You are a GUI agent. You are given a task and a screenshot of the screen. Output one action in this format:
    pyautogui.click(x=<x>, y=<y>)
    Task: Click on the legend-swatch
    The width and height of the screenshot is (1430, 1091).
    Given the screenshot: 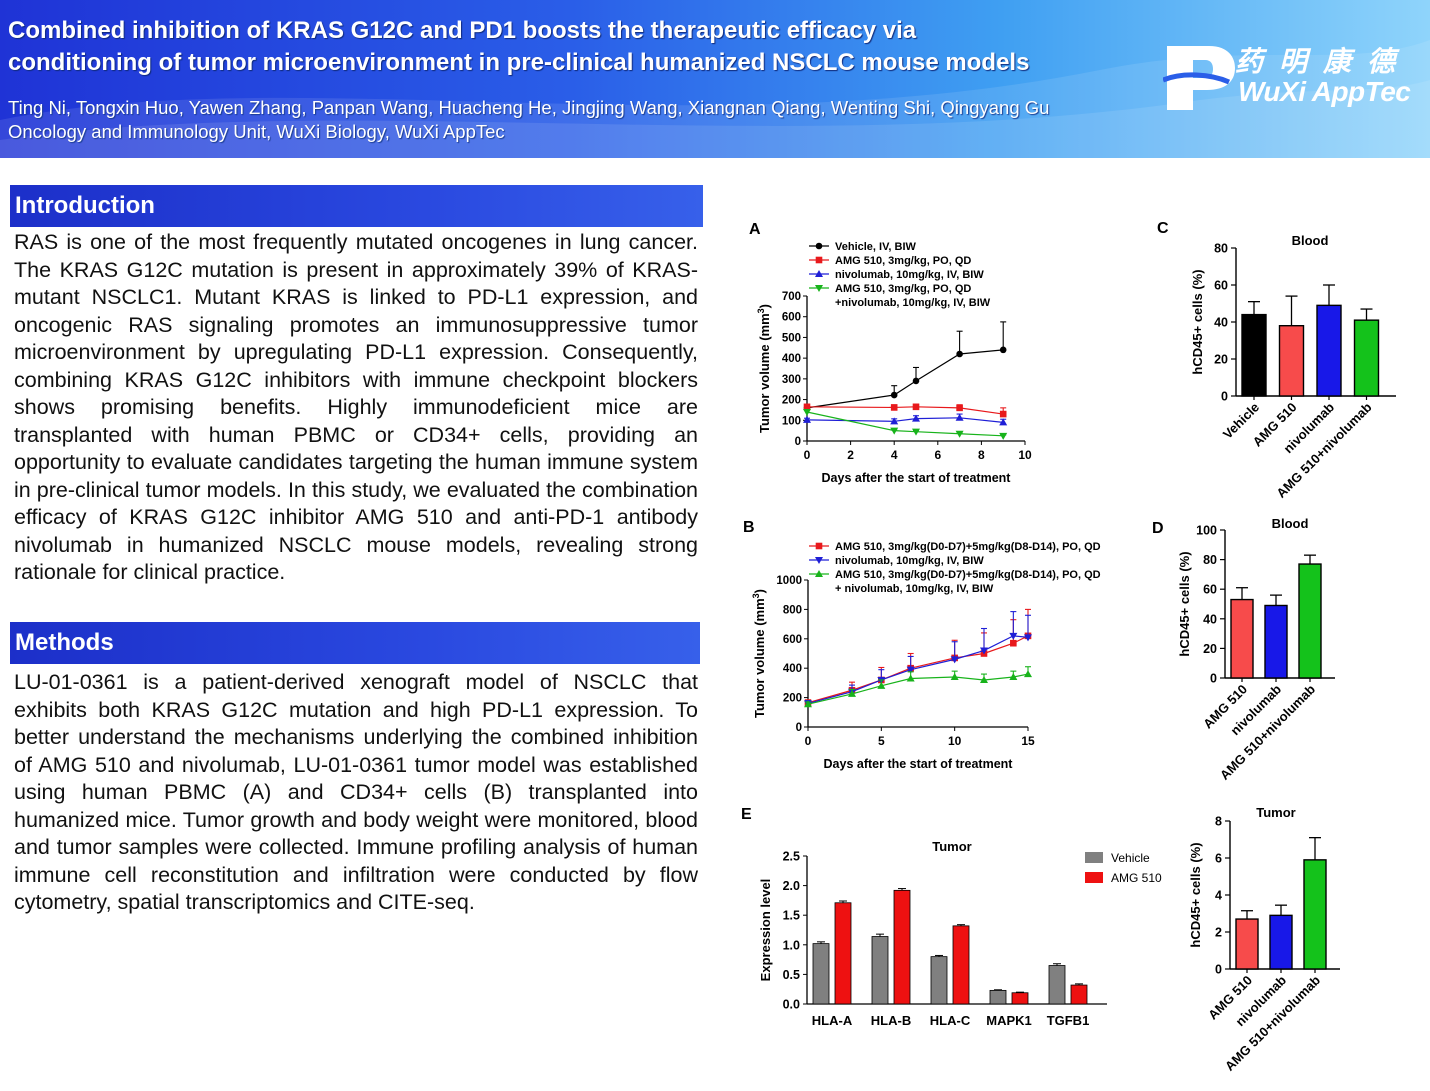 What is the action you would take?
    pyautogui.click(x=1094, y=857)
    